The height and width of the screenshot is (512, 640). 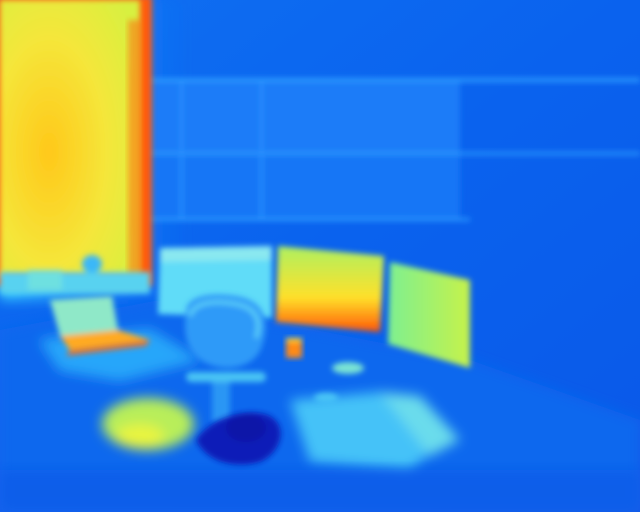 I want to click on office-chair, so click(x=225, y=358).